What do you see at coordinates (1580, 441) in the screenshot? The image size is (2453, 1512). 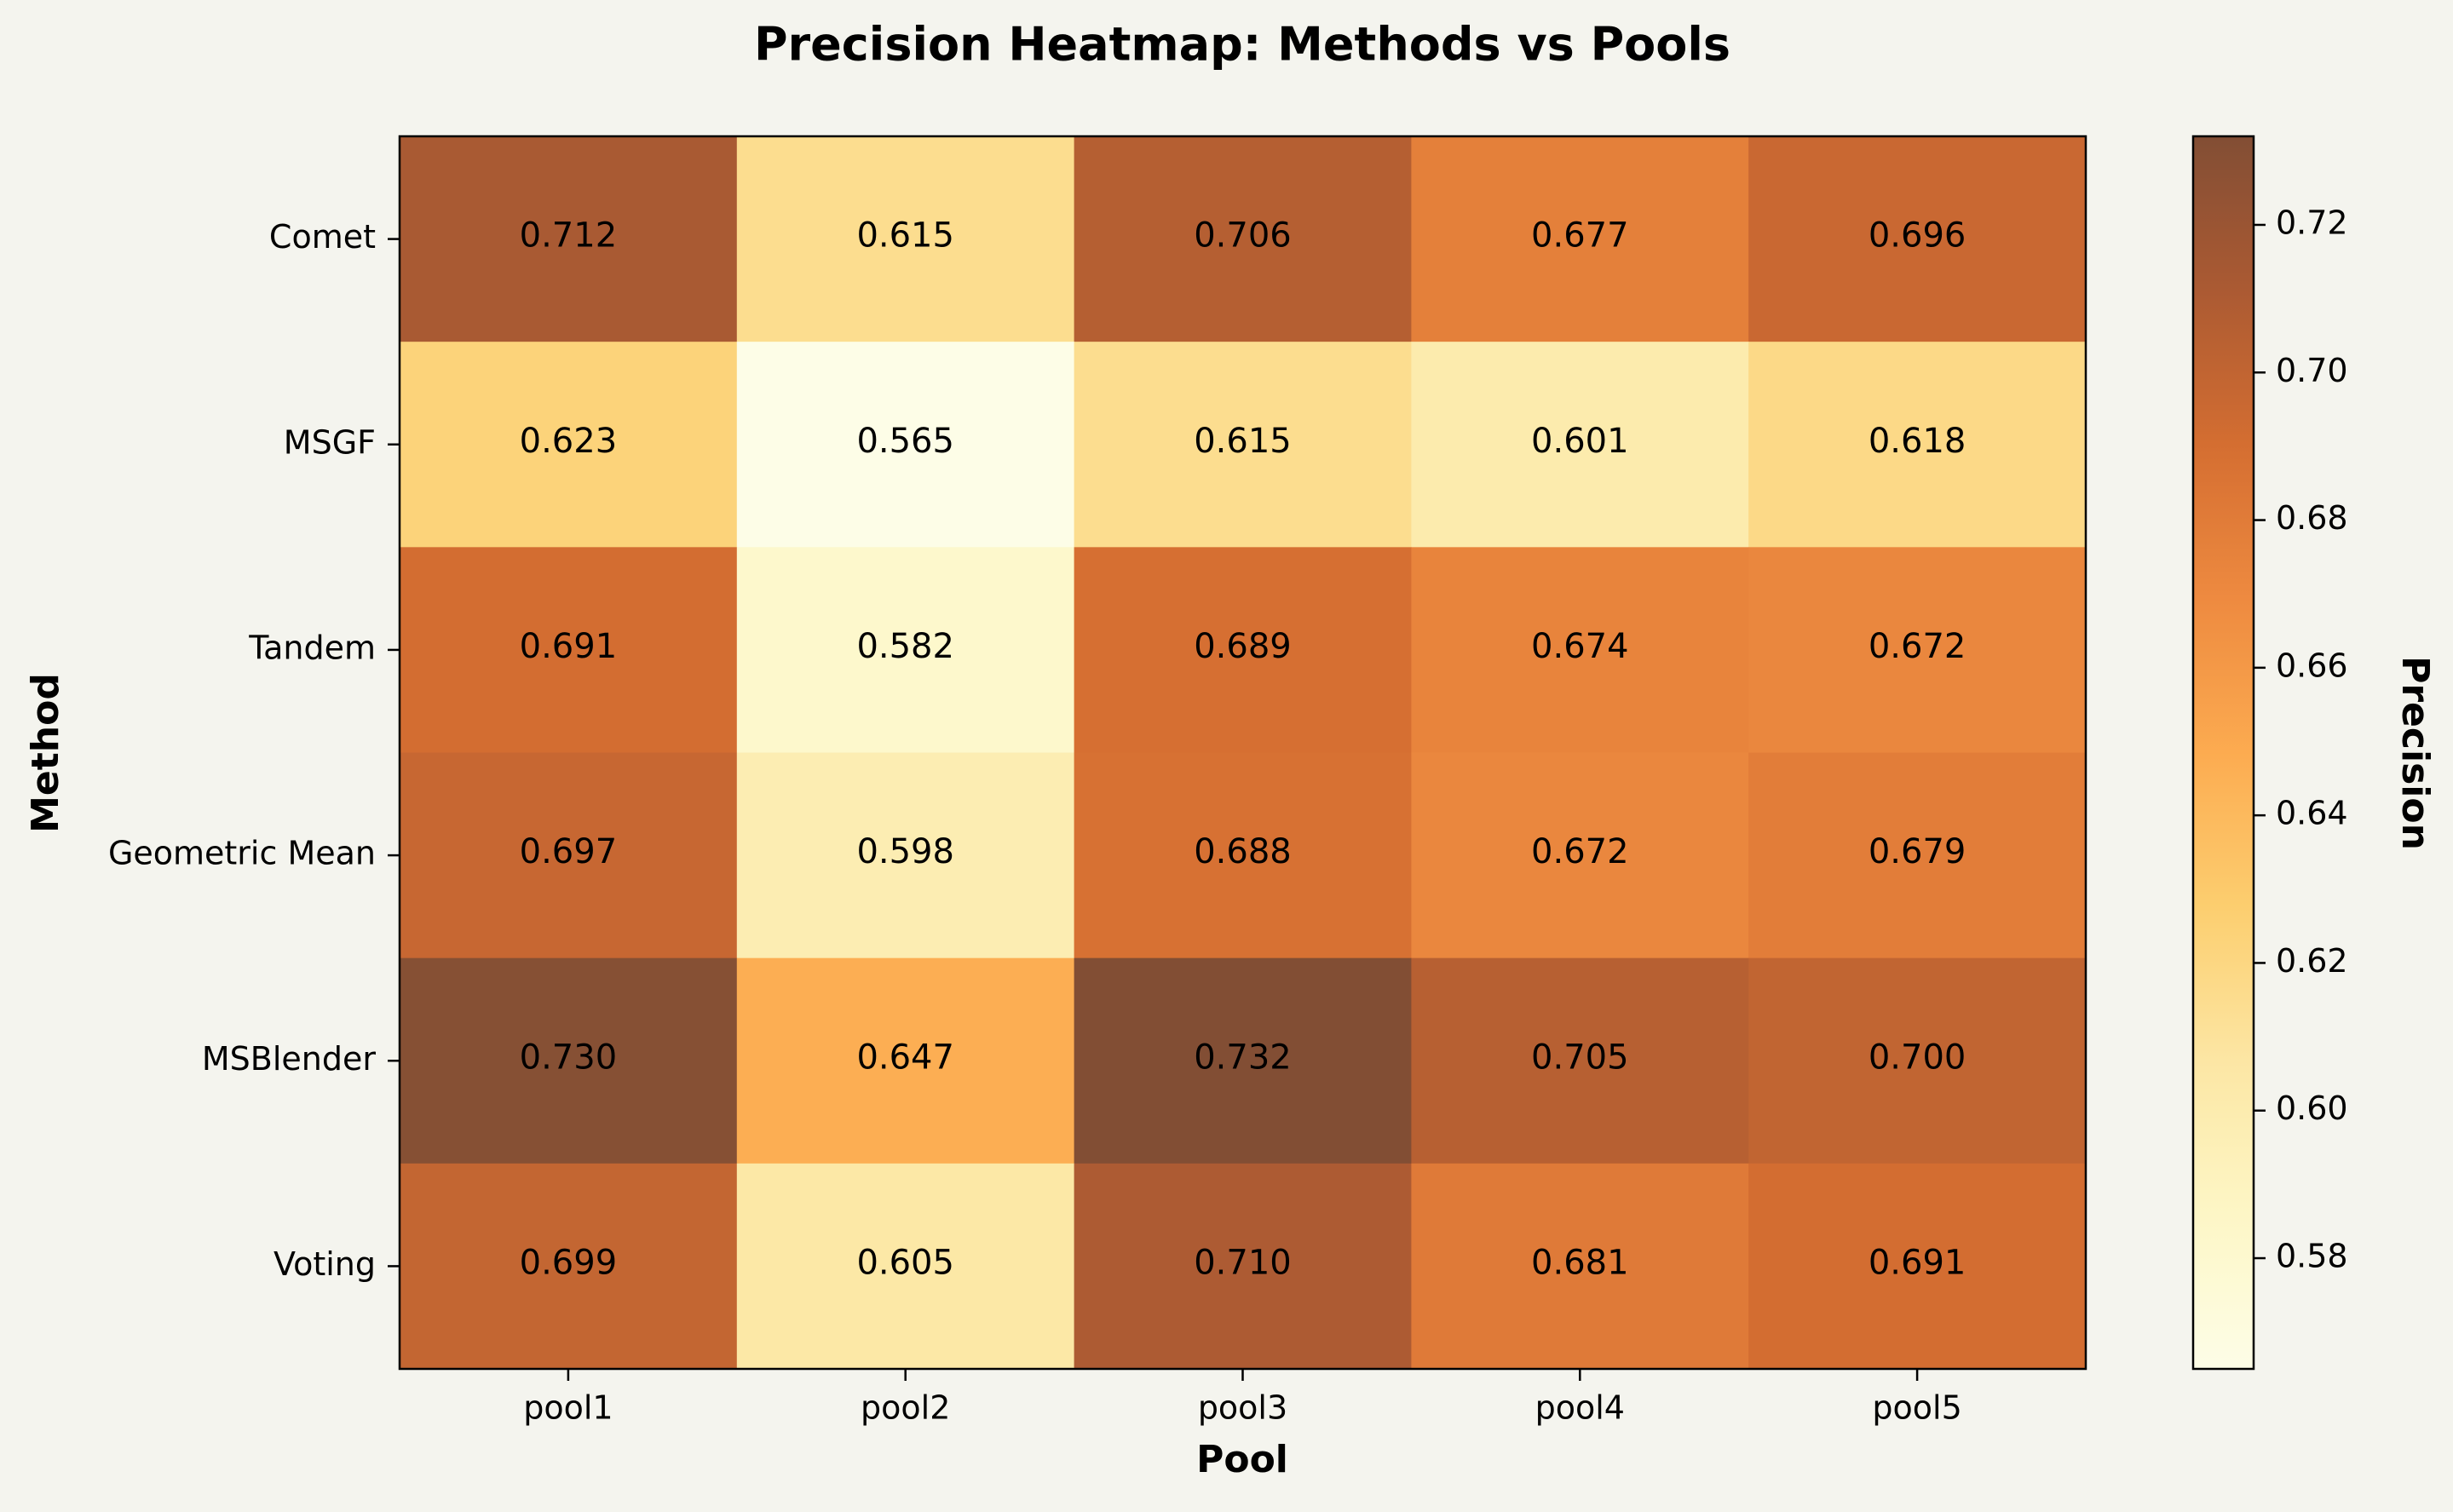 I see `cell-value-label: 0.601` at bounding box center [1580, 441].